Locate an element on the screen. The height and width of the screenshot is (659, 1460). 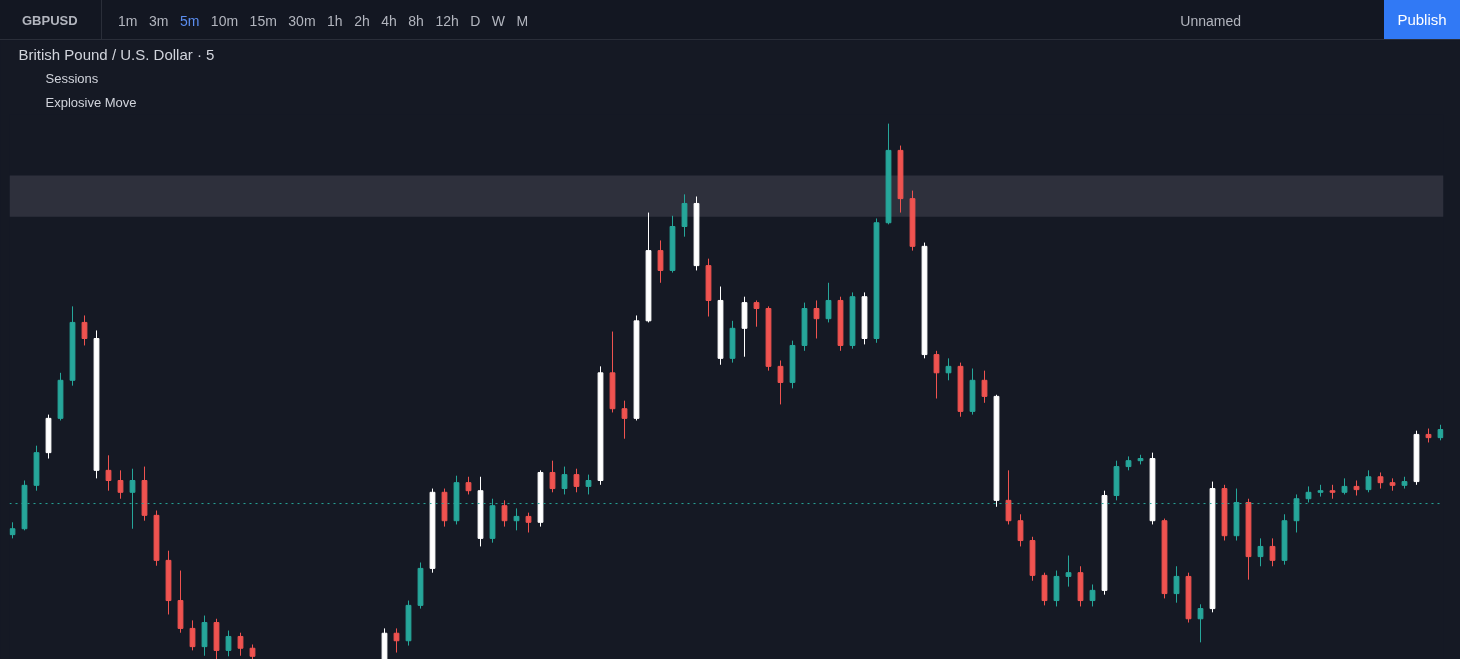
text: 12h is located at coordinates (447, 21).